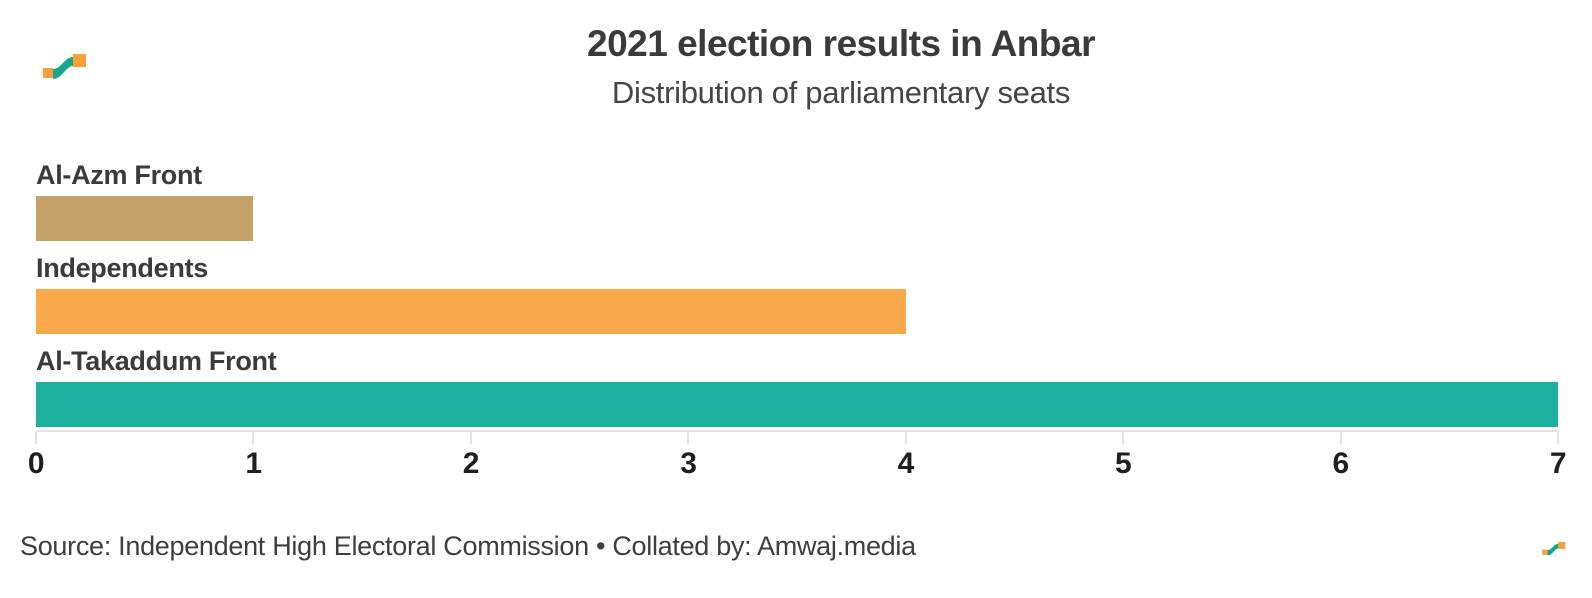  I want to click on chart-title: 2021 election results in Anbar, so click(841, 43).